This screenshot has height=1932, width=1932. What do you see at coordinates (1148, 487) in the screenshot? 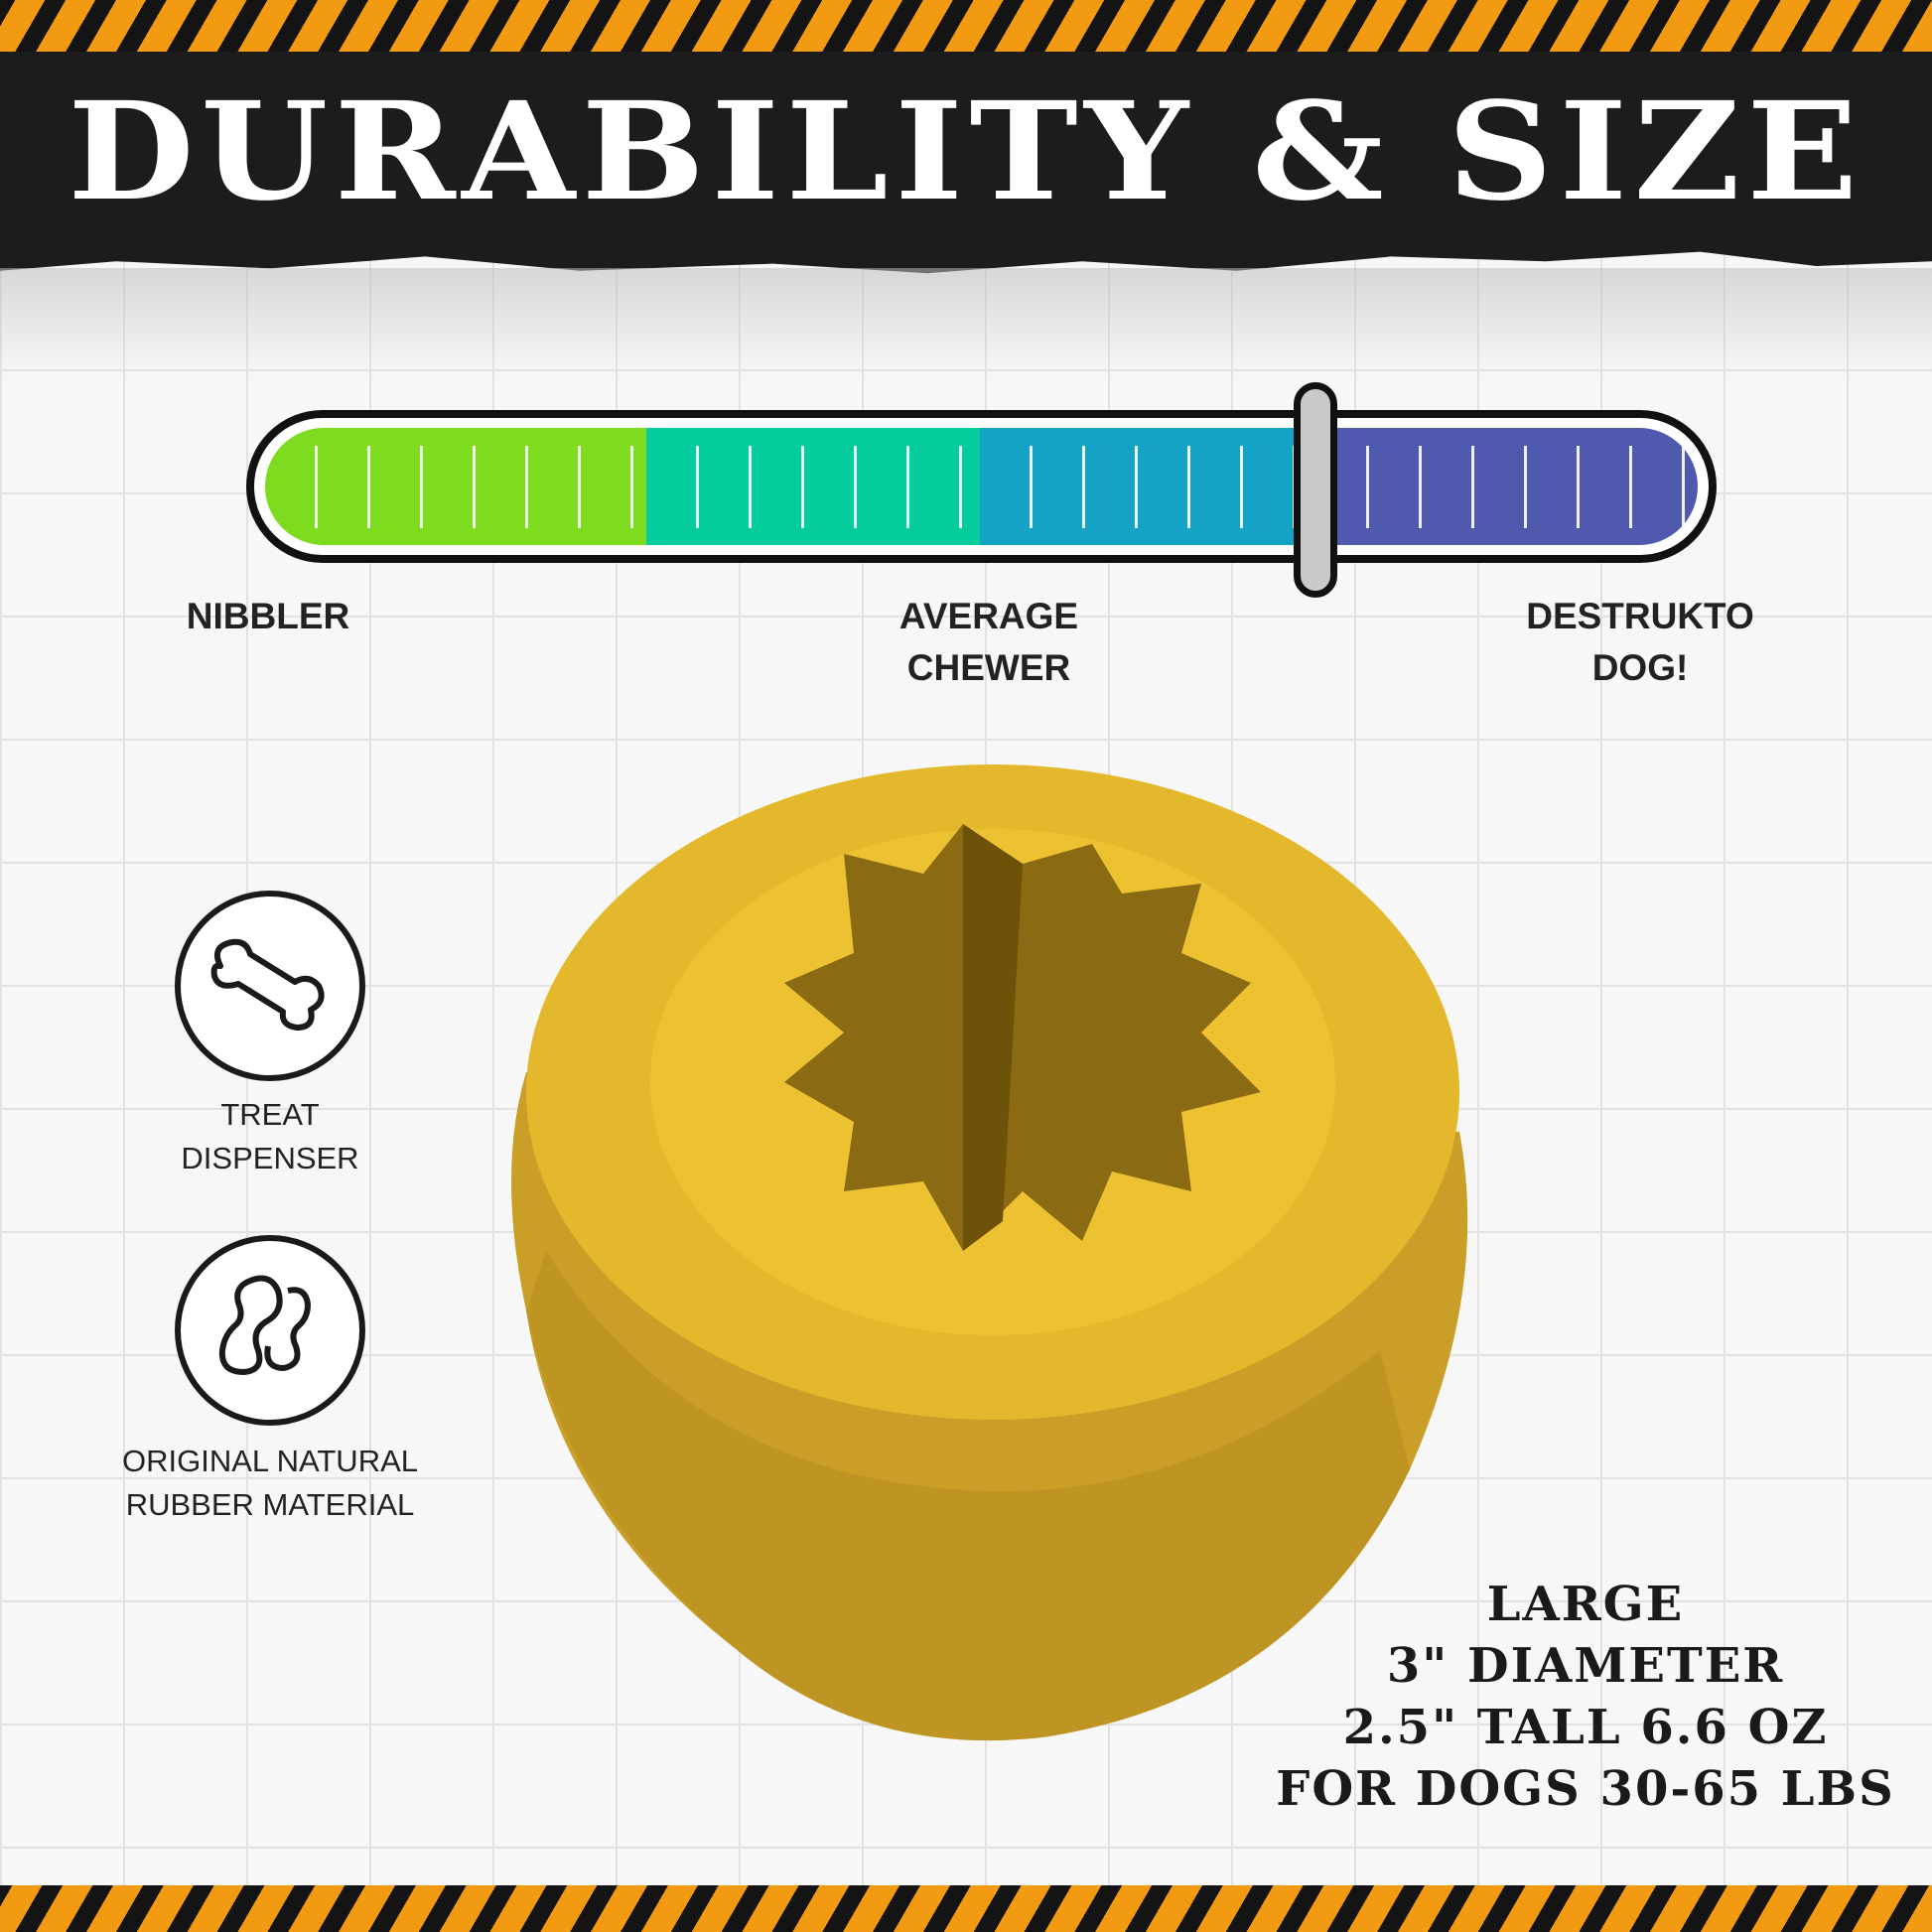
I see `segment-strong` at bounding box center [1148, 487].